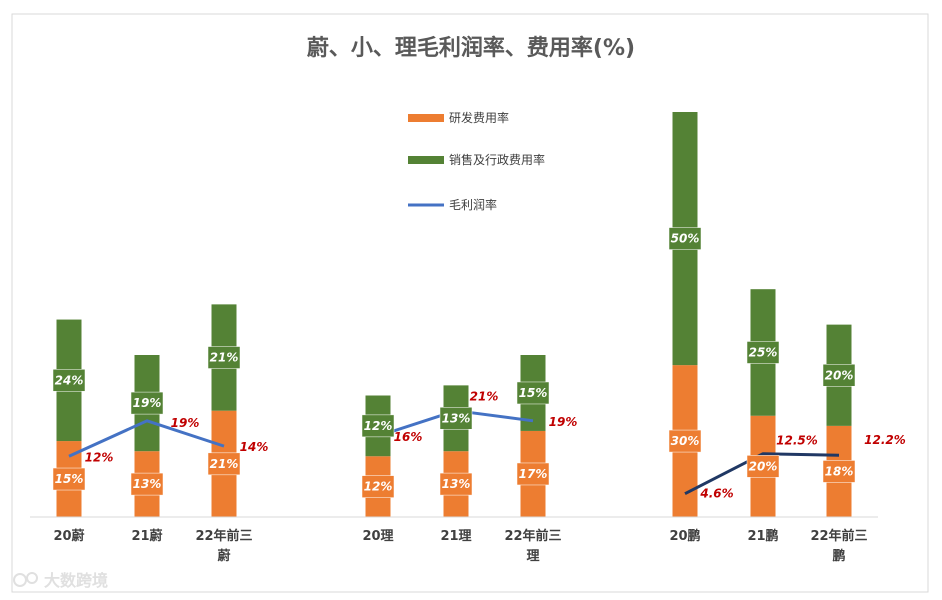  I want to click on bar-rd-label-box-鹏-1, so click(763, 466).